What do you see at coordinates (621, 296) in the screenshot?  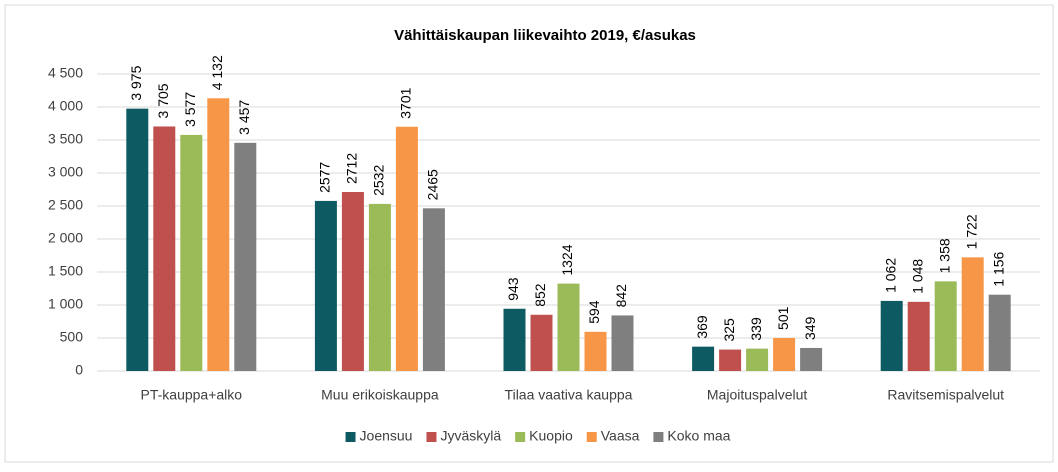 I see `value-label: 842` at bounding box center [621, 296].